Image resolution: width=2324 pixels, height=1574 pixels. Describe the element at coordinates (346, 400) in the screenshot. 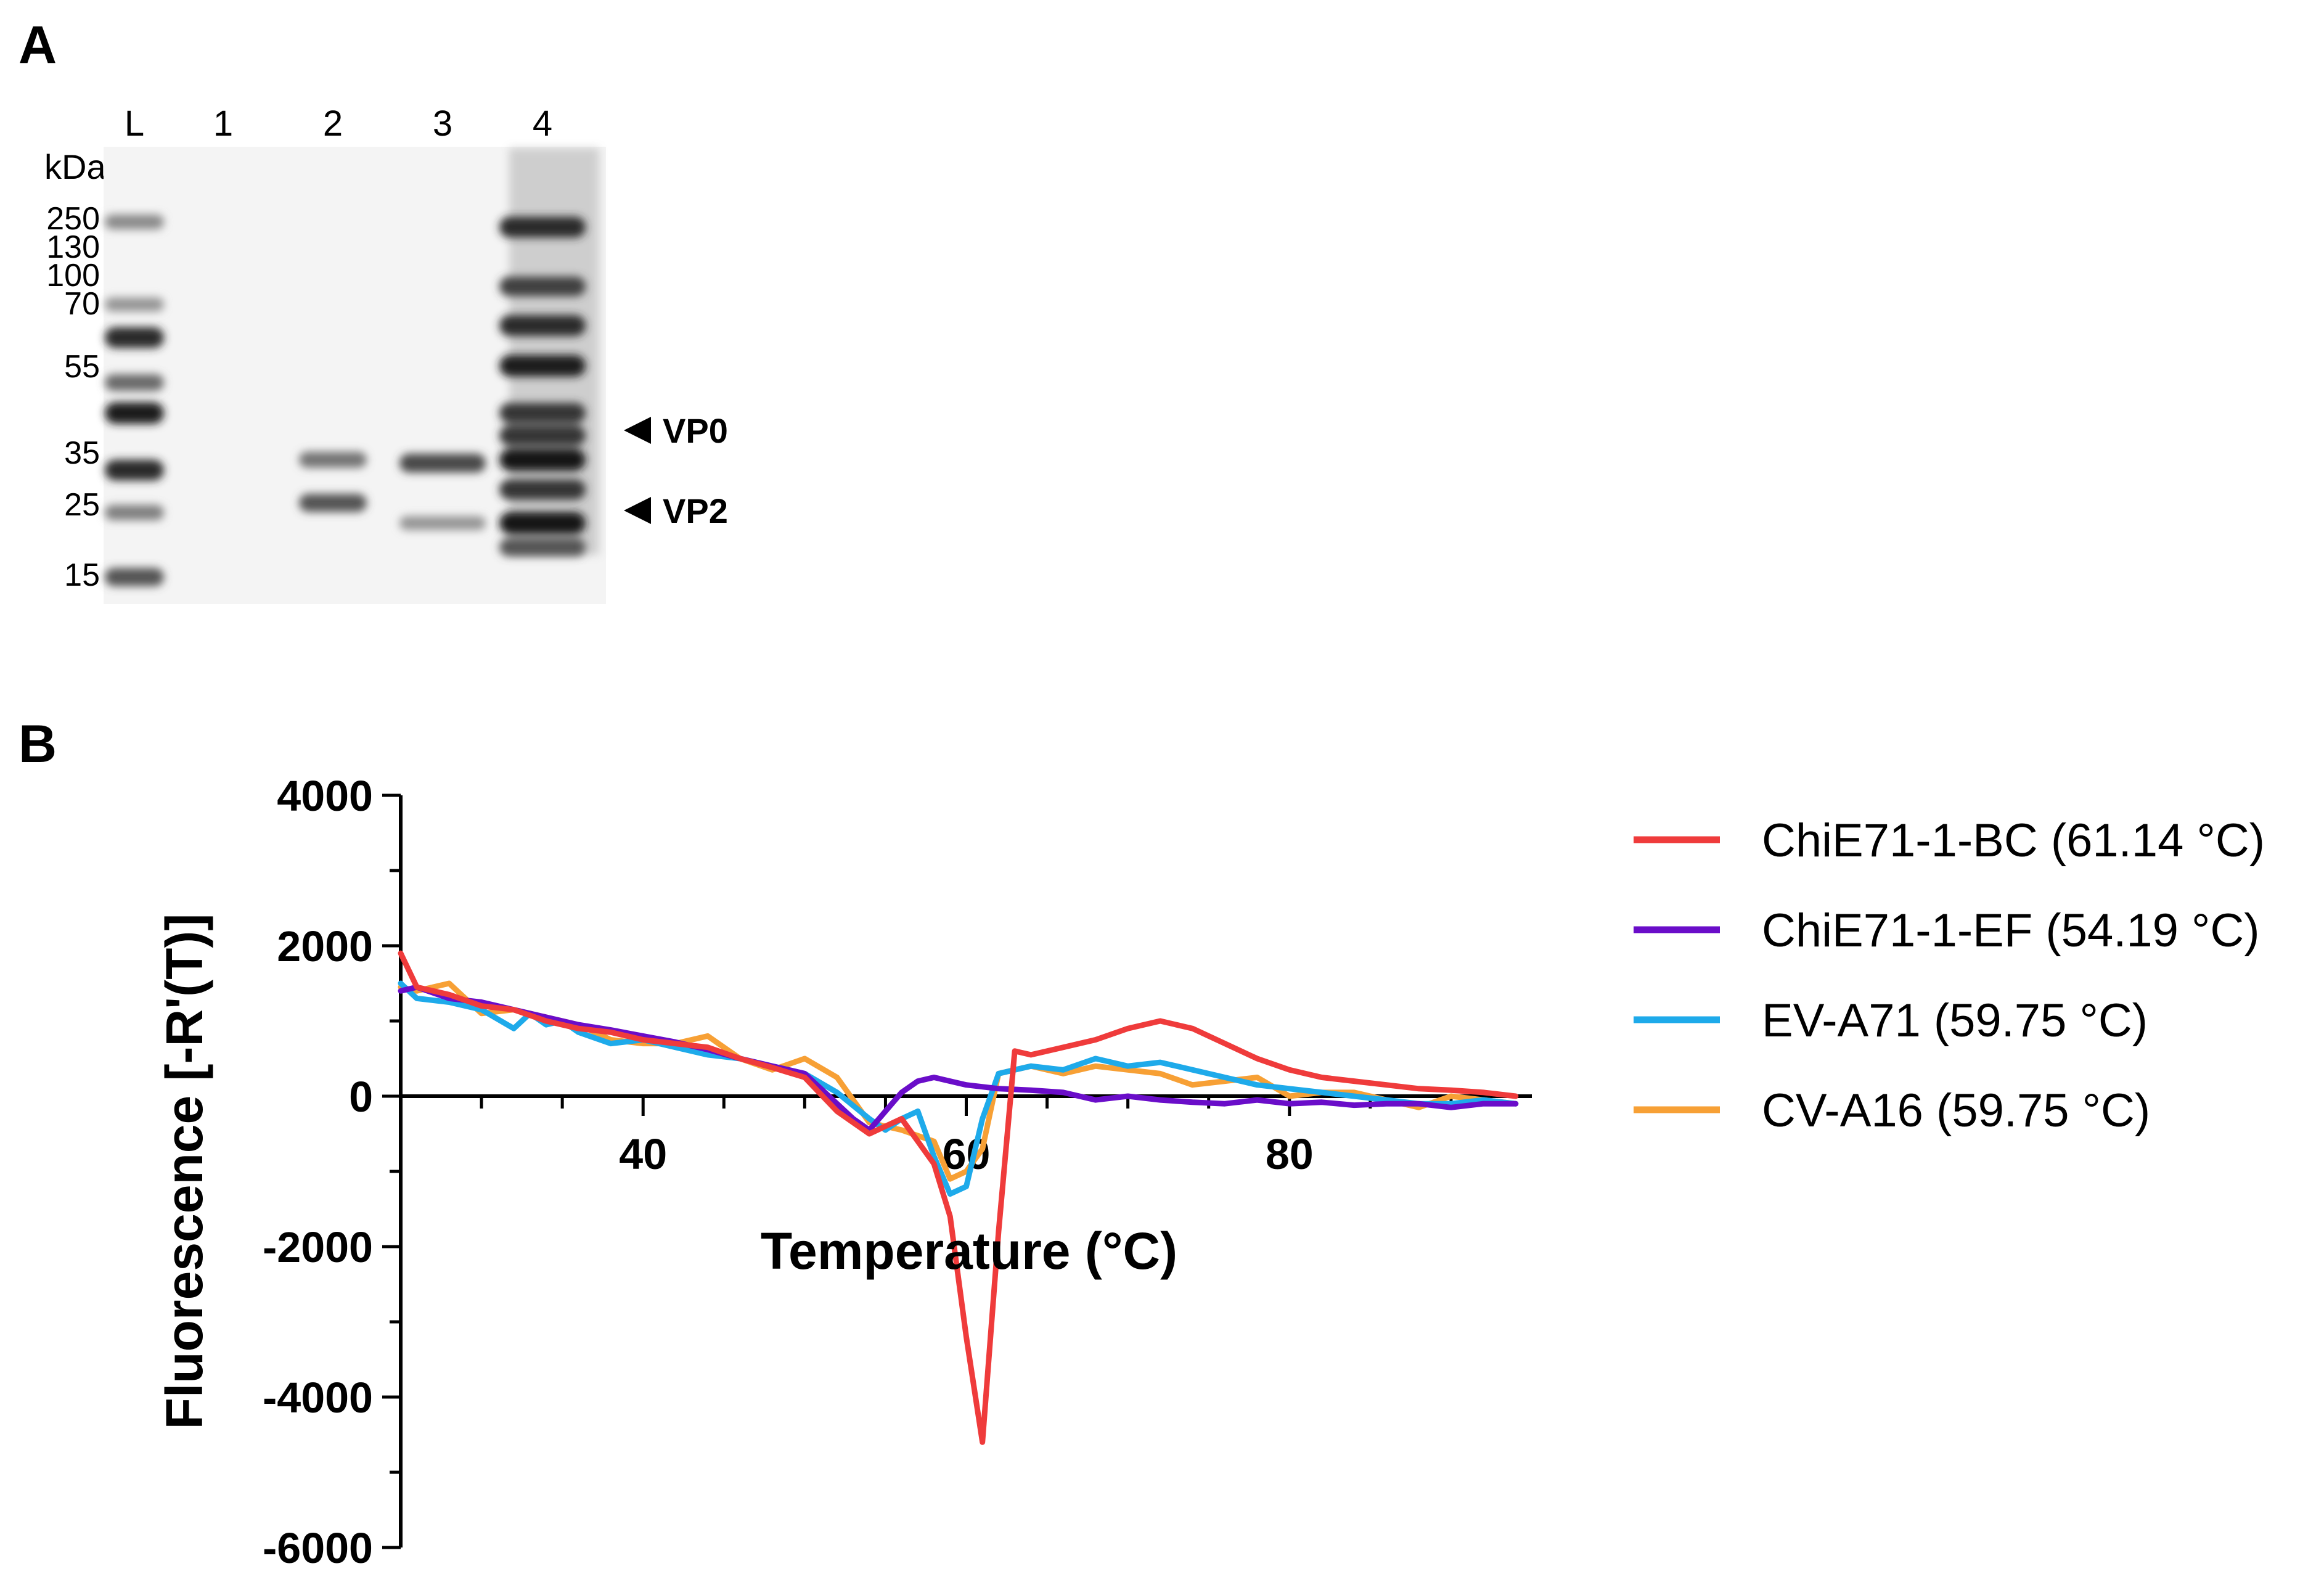

I see `blot-bands` at that location.